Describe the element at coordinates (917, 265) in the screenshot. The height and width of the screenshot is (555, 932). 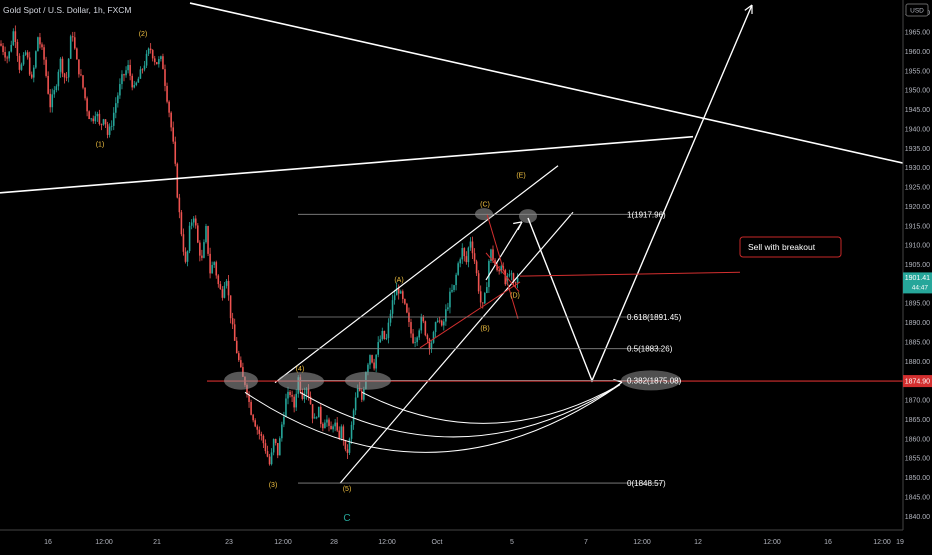
I see `price-tick-label: 1905.00` at that location.